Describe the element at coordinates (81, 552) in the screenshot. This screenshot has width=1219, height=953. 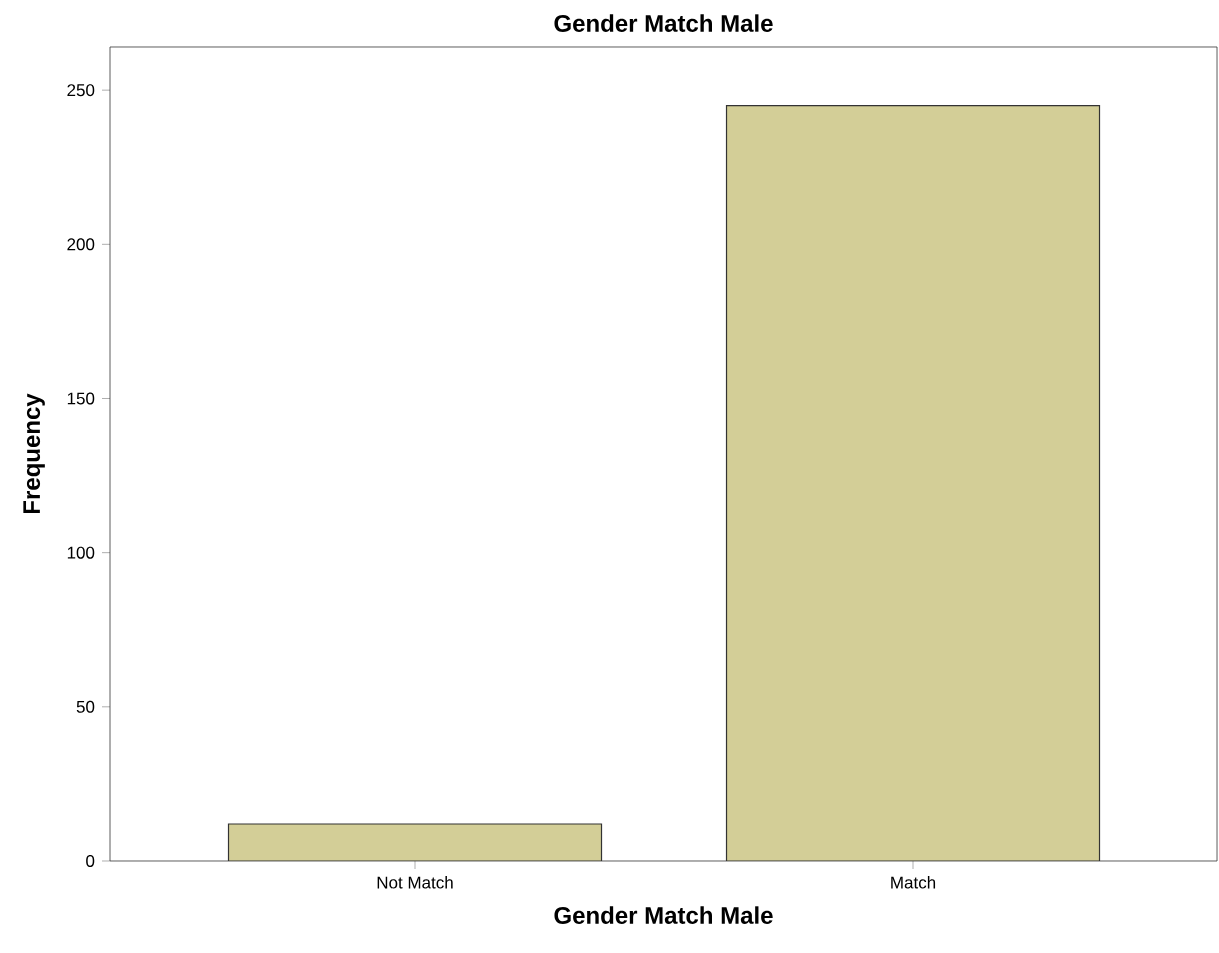
I see `y-tick-label: 100` at that location.